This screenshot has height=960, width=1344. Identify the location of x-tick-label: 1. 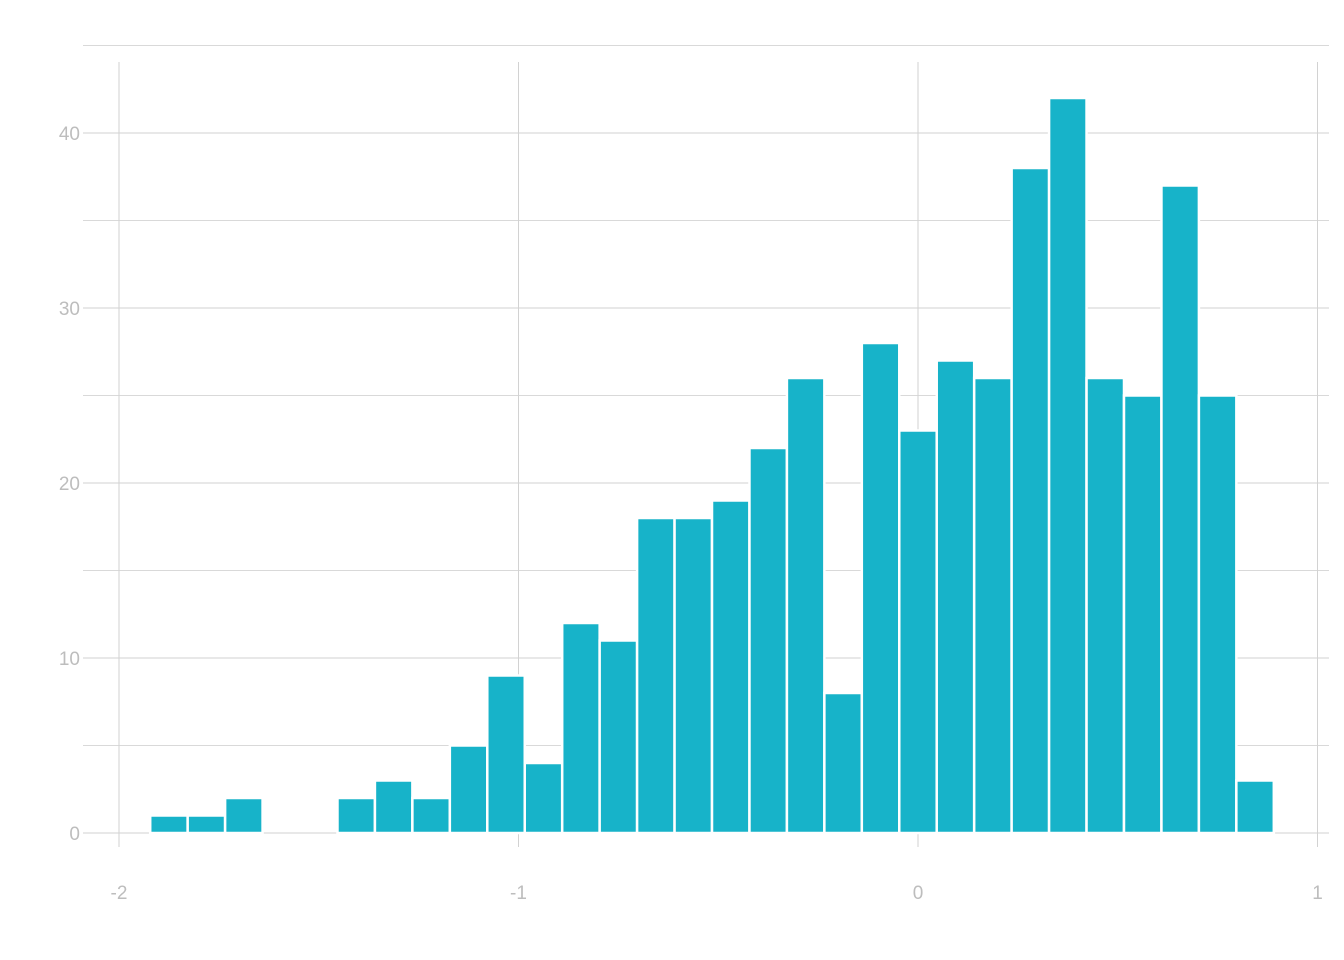
(1317, 893).